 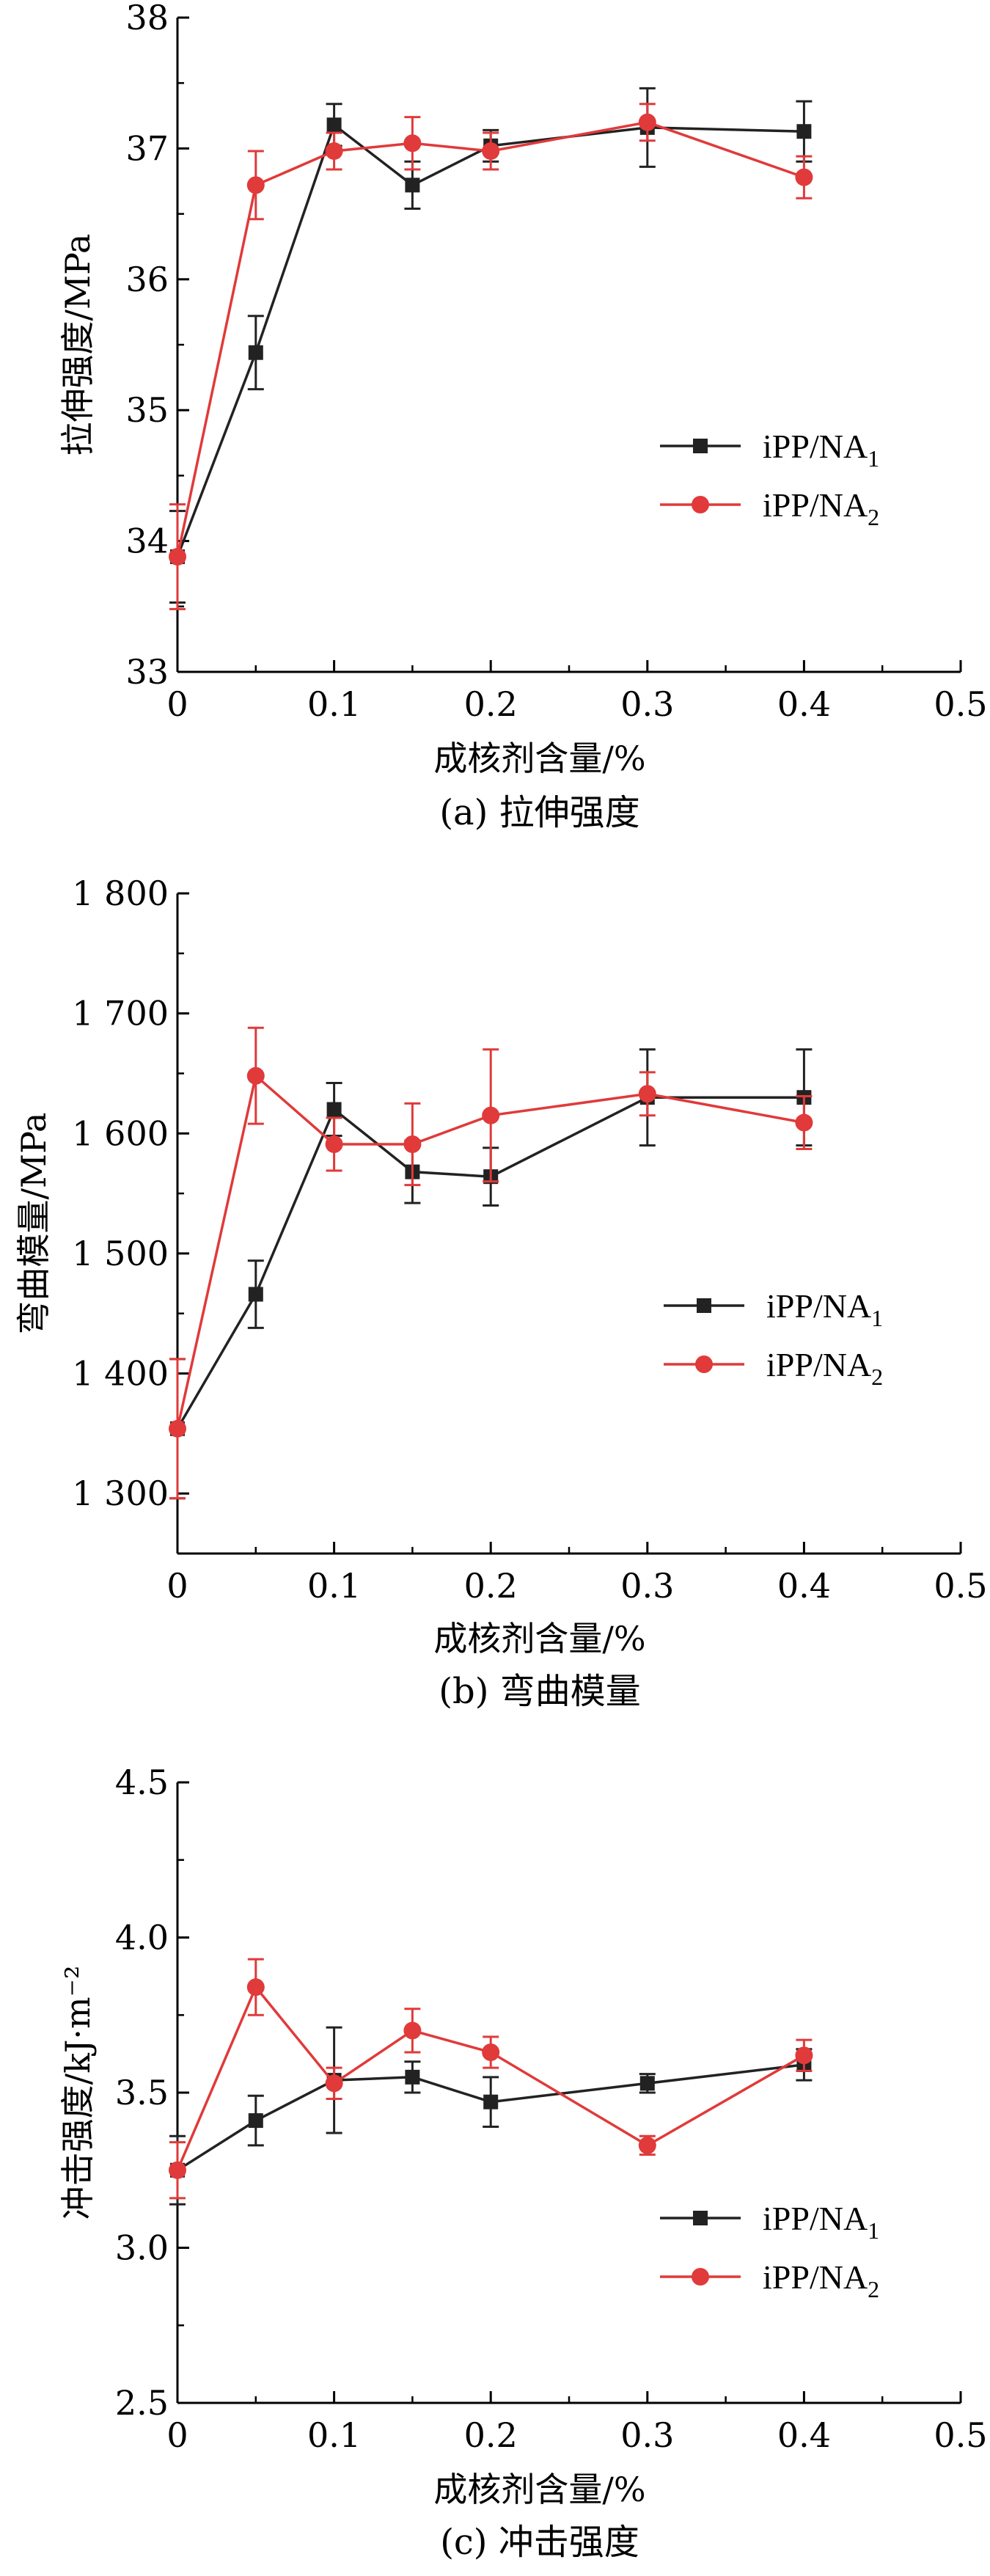 I want to click on y-tick-label: 4.5, so click(x=142, y=1783).